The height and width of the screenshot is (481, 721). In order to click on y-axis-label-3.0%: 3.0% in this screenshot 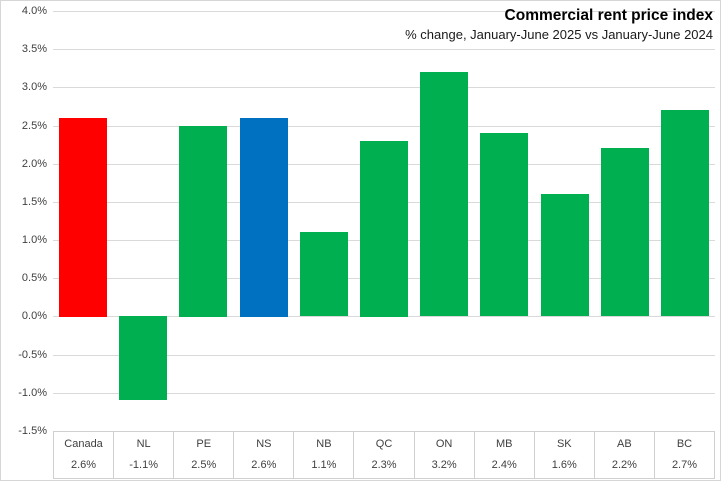, I will do `click(34, 87)`.